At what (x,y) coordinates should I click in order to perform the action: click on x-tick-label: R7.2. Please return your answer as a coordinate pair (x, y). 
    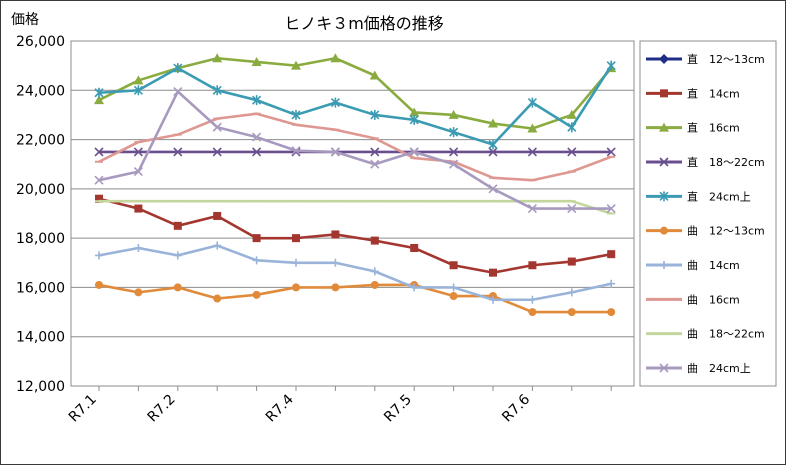
    Looking at the image, I should click on (162, 409).